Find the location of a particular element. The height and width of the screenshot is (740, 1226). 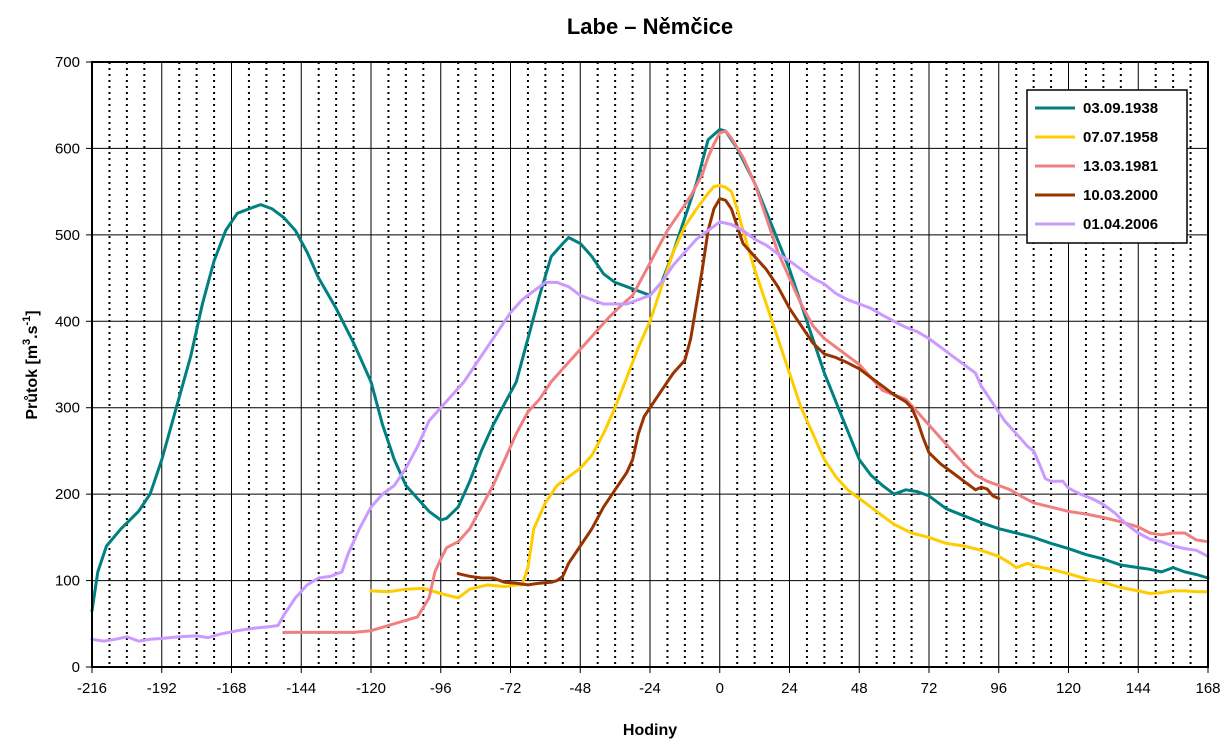

legend-label: 03.09.1938 is located at coordinates (1120, 108).